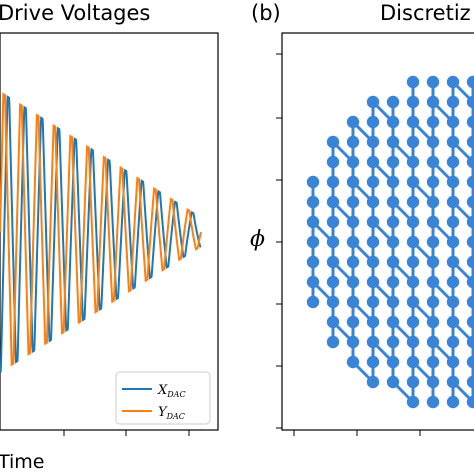 Image resolution: width=474 pixels, height=474 pixels. I want to click on left-x-ticks, so click(126, 433).